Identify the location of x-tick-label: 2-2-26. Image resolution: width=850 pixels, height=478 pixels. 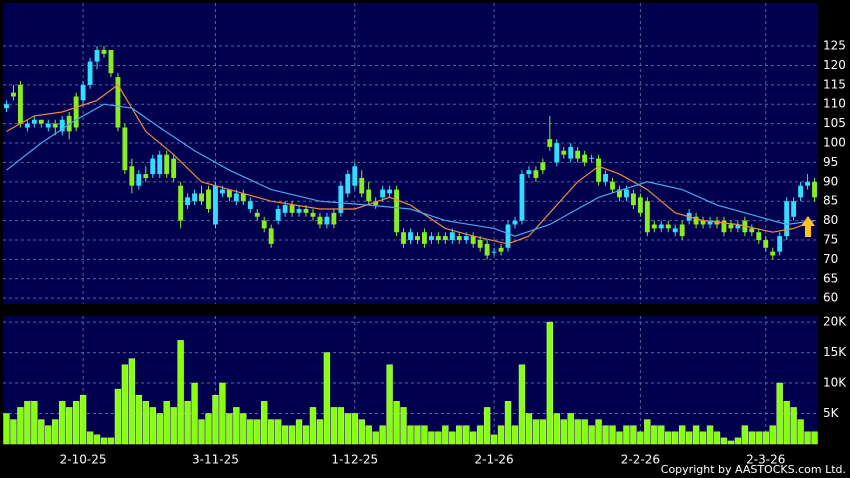
(640, 460).